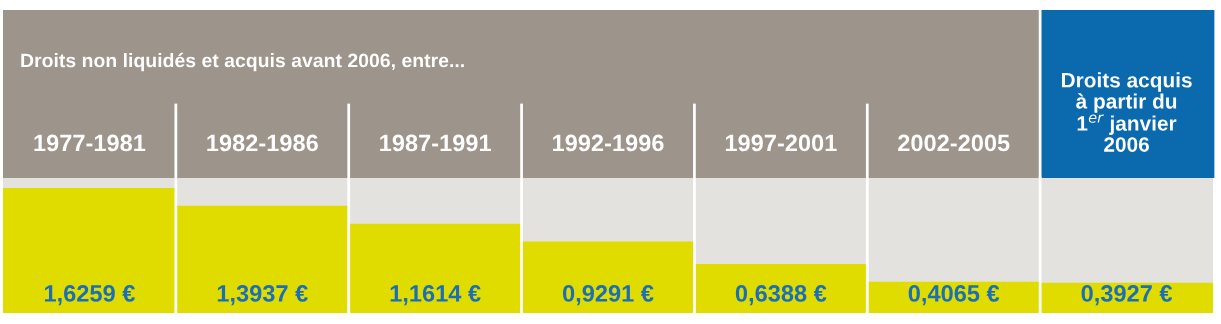 The height and width of the screenshot is (324, 1221). Describe the element at coordinates (608, 143) in the screenshot. I see `x-tick-label: 1992-1996` at that location.